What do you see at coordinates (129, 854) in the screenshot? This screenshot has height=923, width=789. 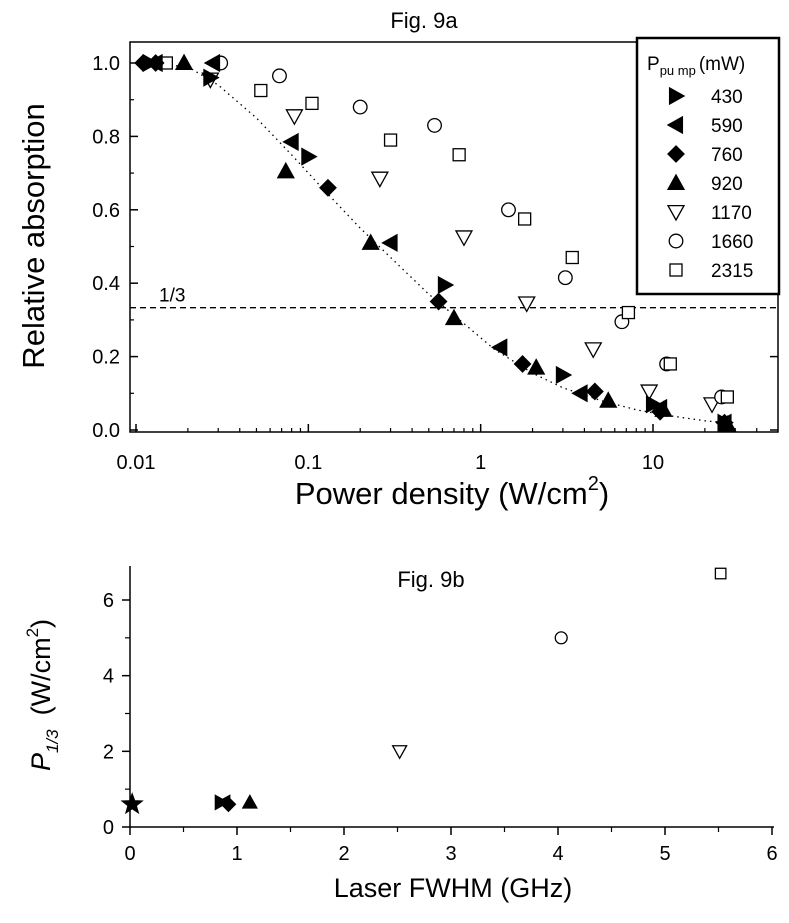 I see `x-tick-label-b: 0` at bounding box center [129, 854].